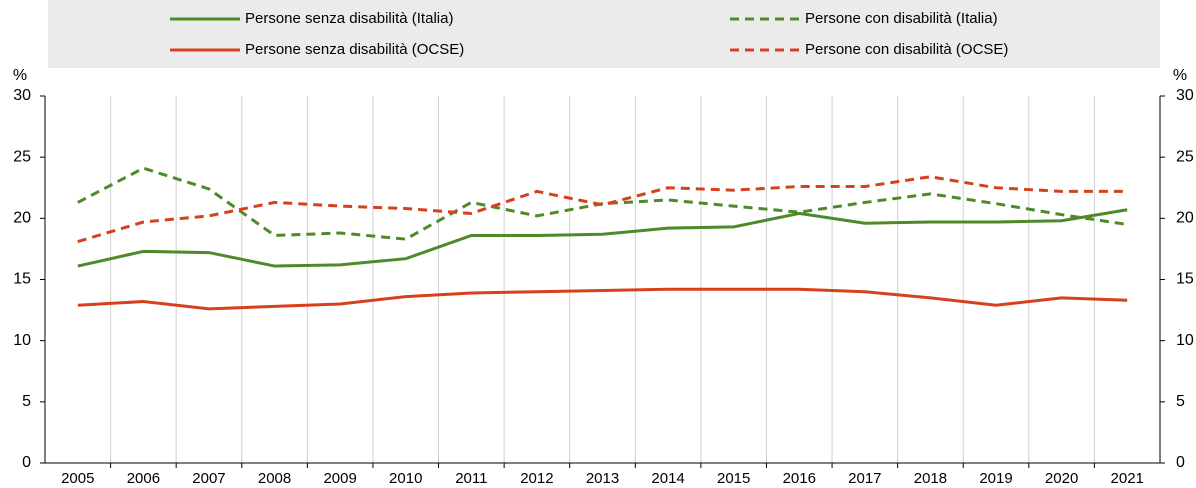 The width and height of the screenshot is (1196, 488). What do you see at coordinates (733, 478) in the screenshot?
I see `x-tick-label: 2015` at bounding box center [733, 478].